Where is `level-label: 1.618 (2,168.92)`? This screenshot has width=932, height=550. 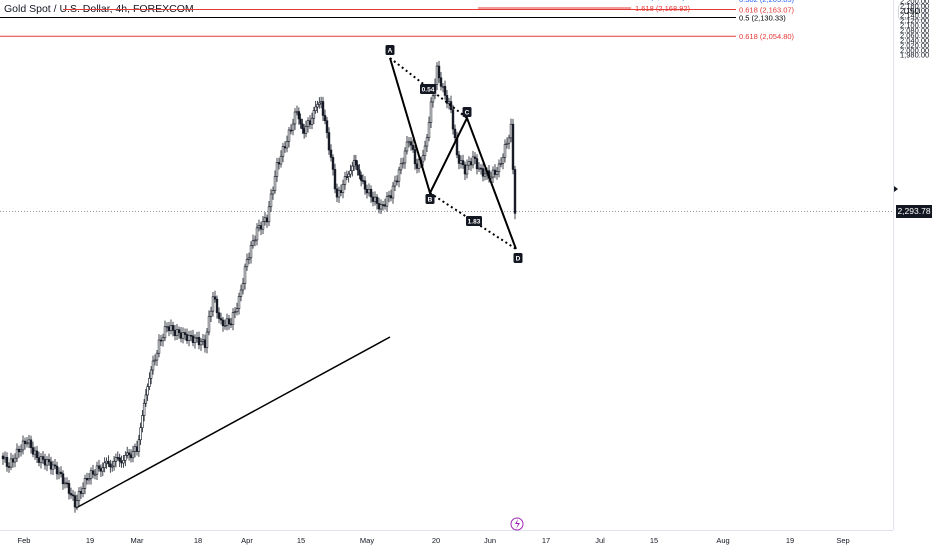 level-label: 1.618 (2,168.92) is located at coordinates (663, 8).